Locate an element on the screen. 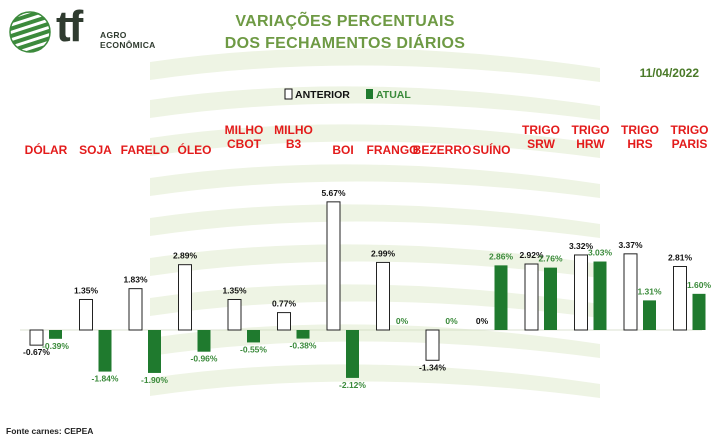 This screenshot has width=711, height=442. category-label: MILHO B3 is located at coordinates (293, 137).